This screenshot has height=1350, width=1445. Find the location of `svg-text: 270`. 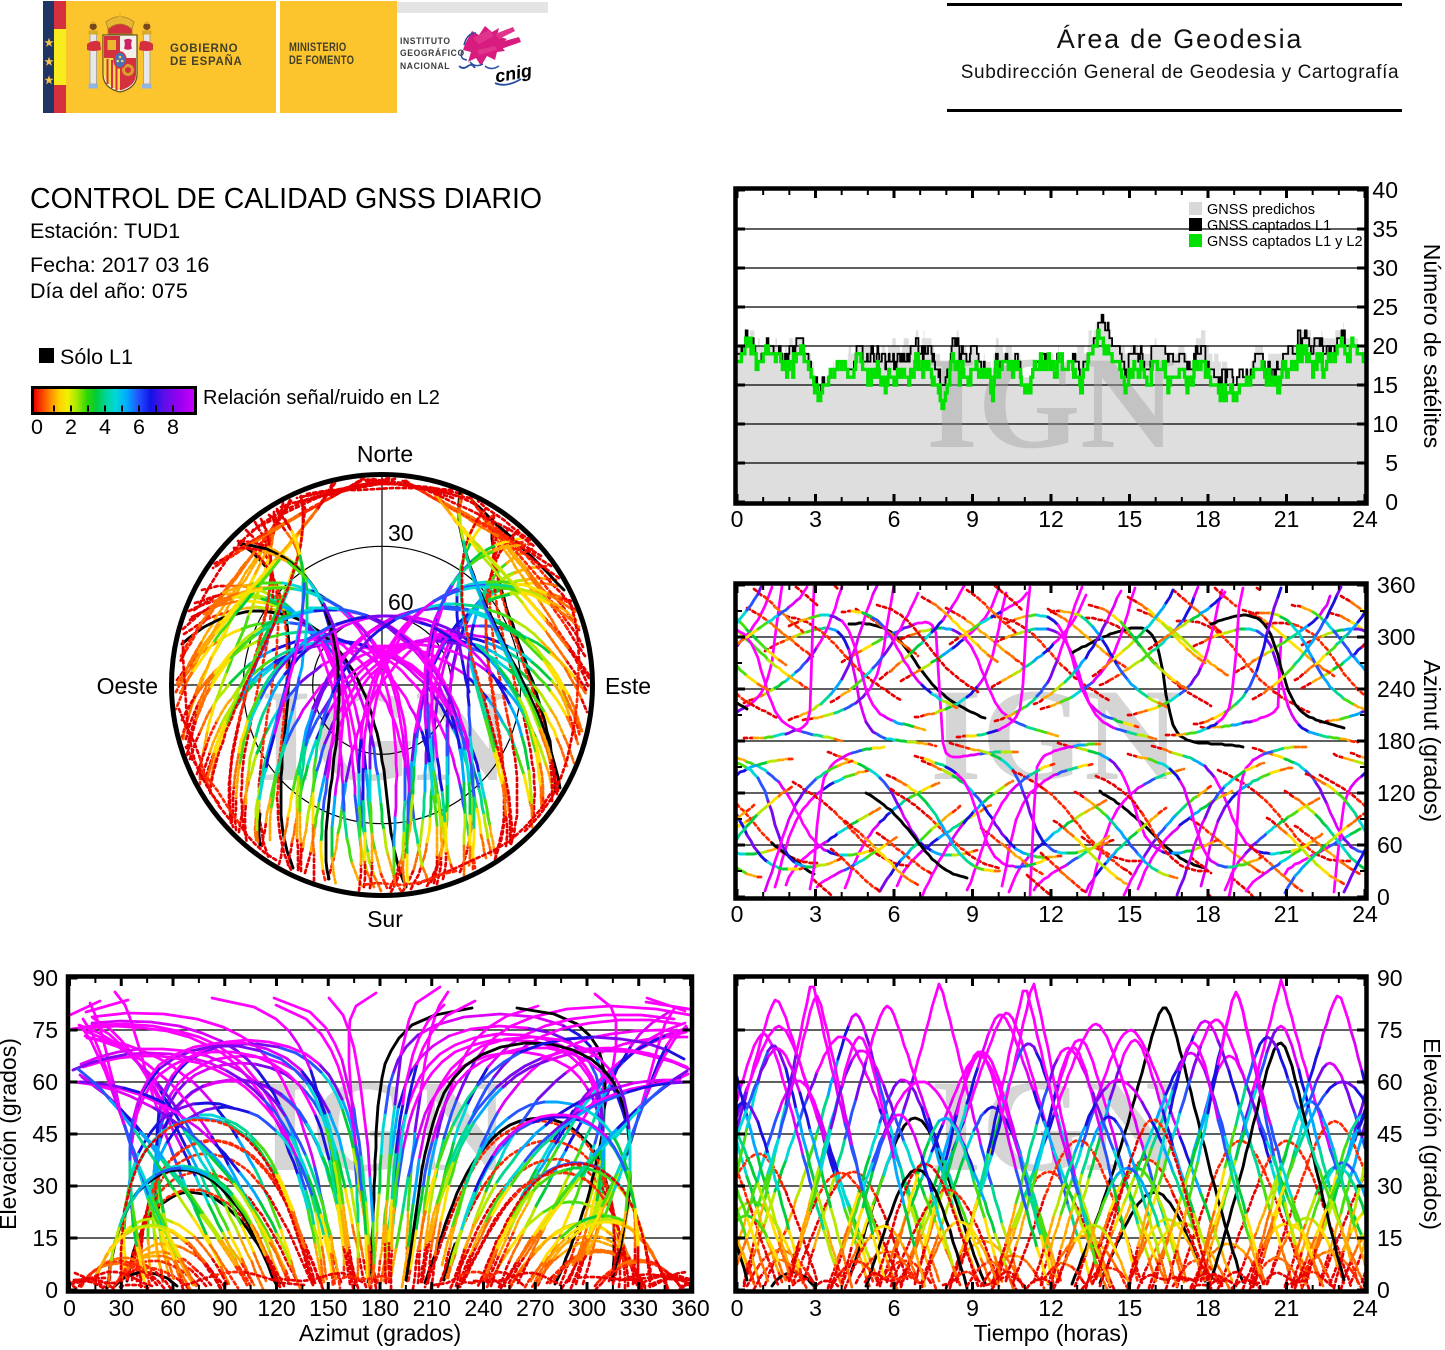

svg-text: 270 is located at coordinates (535, 1308).